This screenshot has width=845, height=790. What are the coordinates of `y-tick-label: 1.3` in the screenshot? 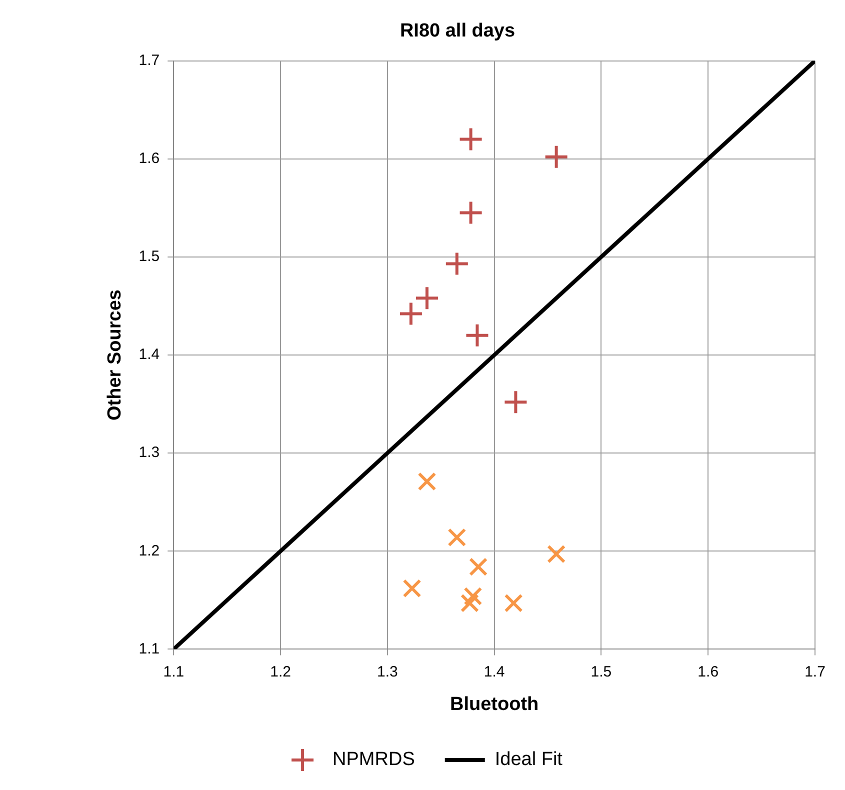 It's located at (149, 453).